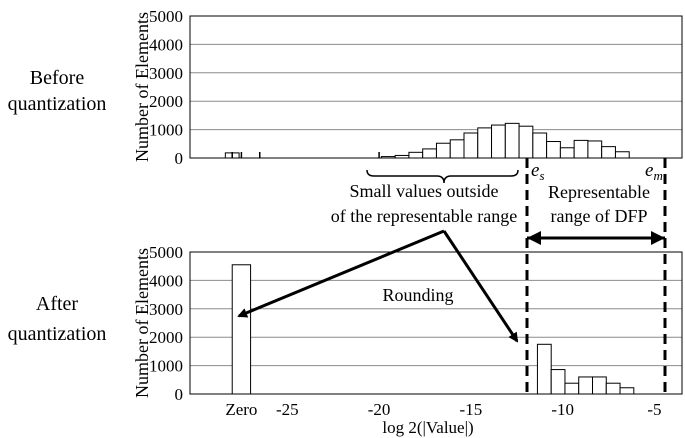 The width and height of the screenshot is (685, 438). Describe the element at coordinates (427, 427) in the screenshot. I see `after-x-axis-label: log 2(|Value|)` at that location.